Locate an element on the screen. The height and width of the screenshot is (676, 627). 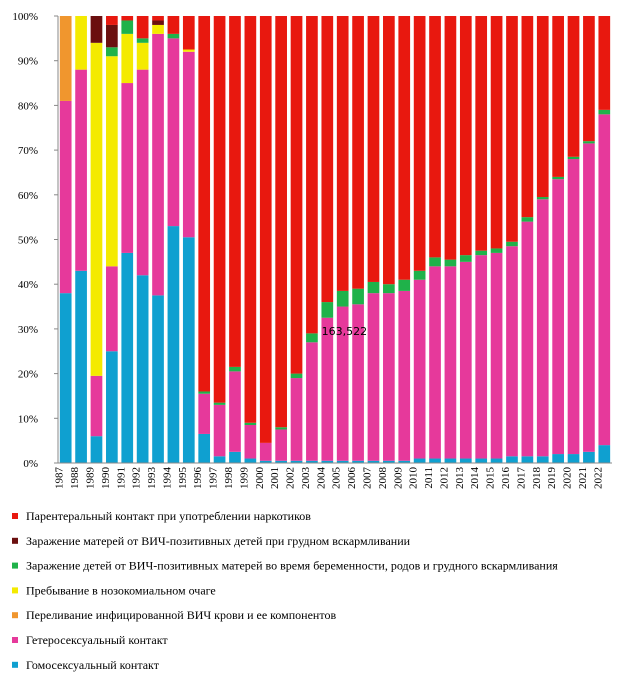
x-tick-label: 2010 is located at coordinates (414, 478).